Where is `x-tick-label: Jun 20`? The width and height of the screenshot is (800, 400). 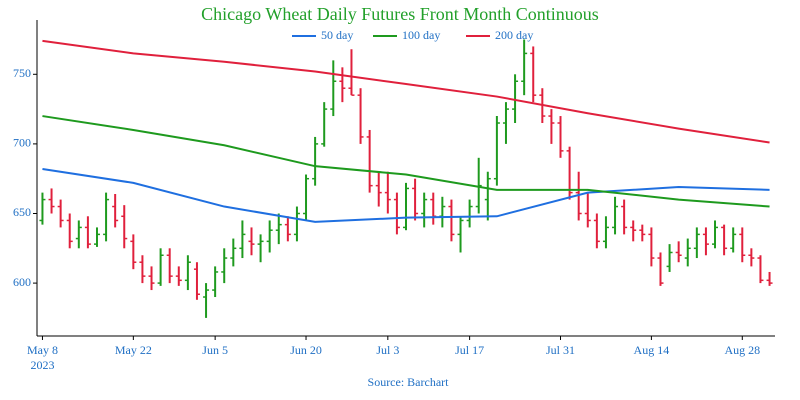
x-tick-label: Jun 20 is located at coordinates (306, 350).